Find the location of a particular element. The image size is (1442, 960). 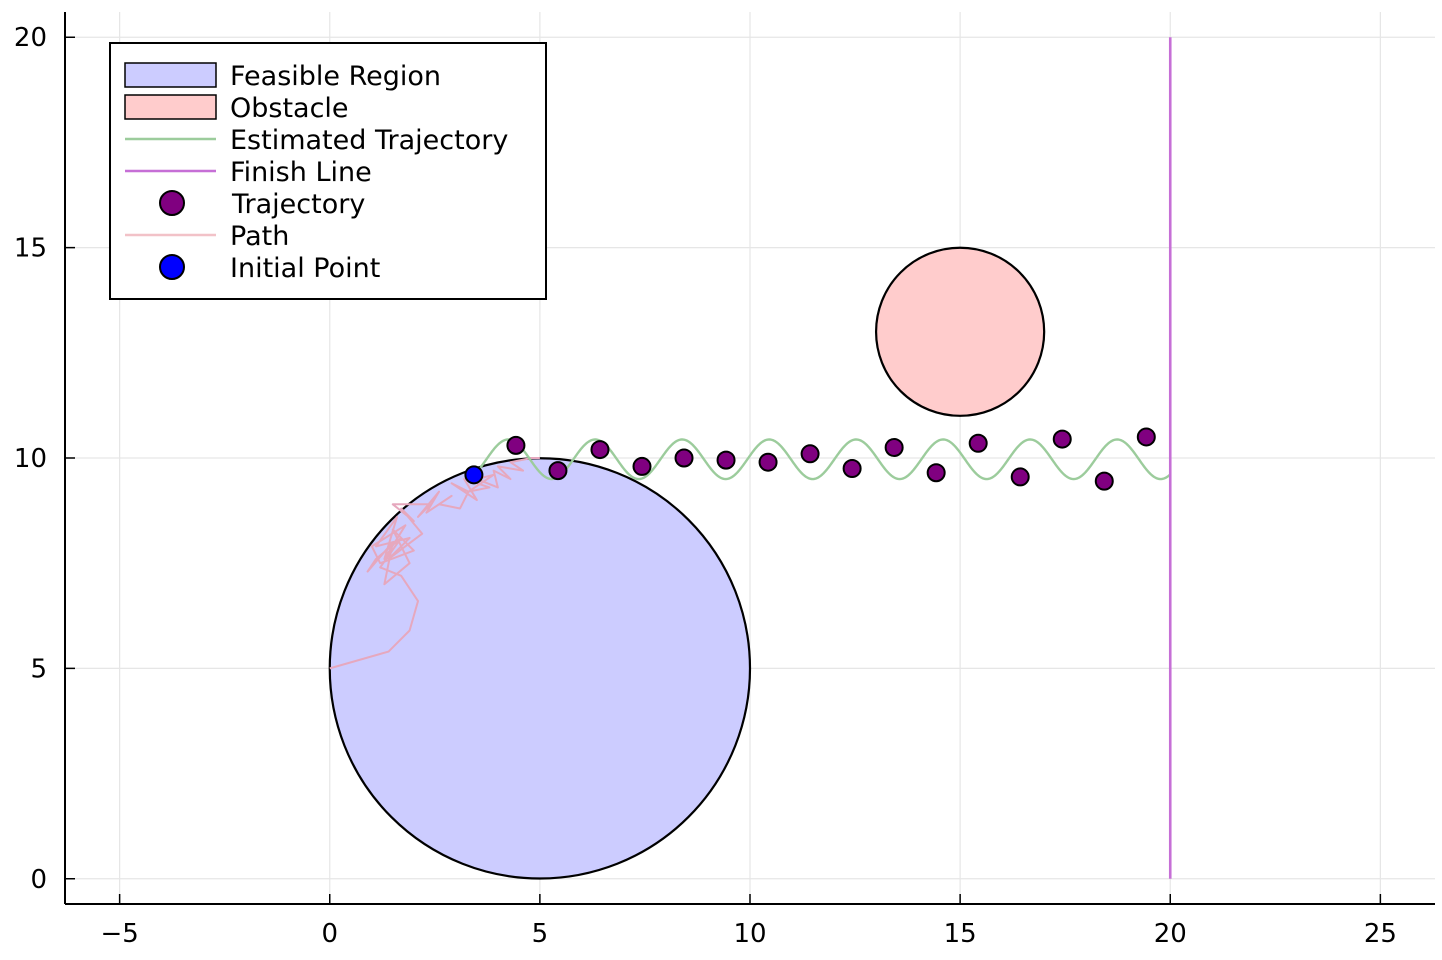

x-tick-label: 10 is located at coordinates (749, 934).